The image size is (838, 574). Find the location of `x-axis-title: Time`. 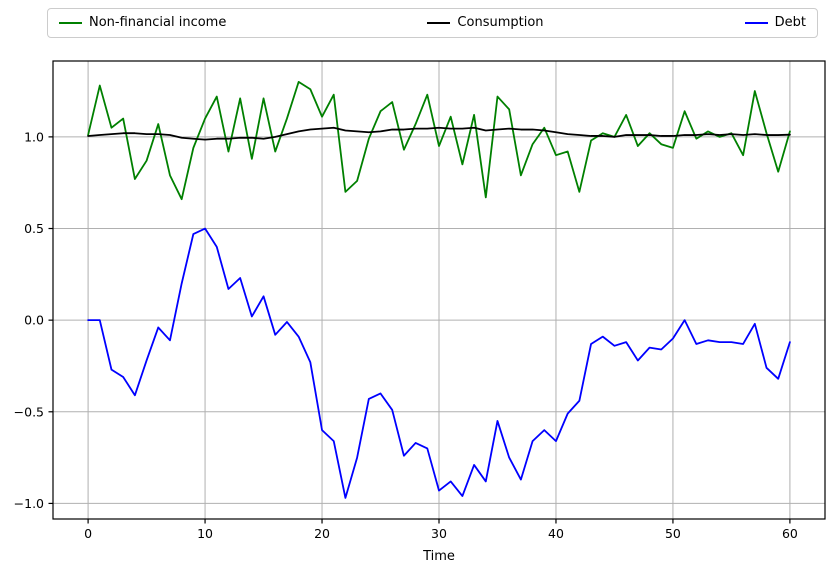

x-axis-title: Time is located at coordinates (439, 556).